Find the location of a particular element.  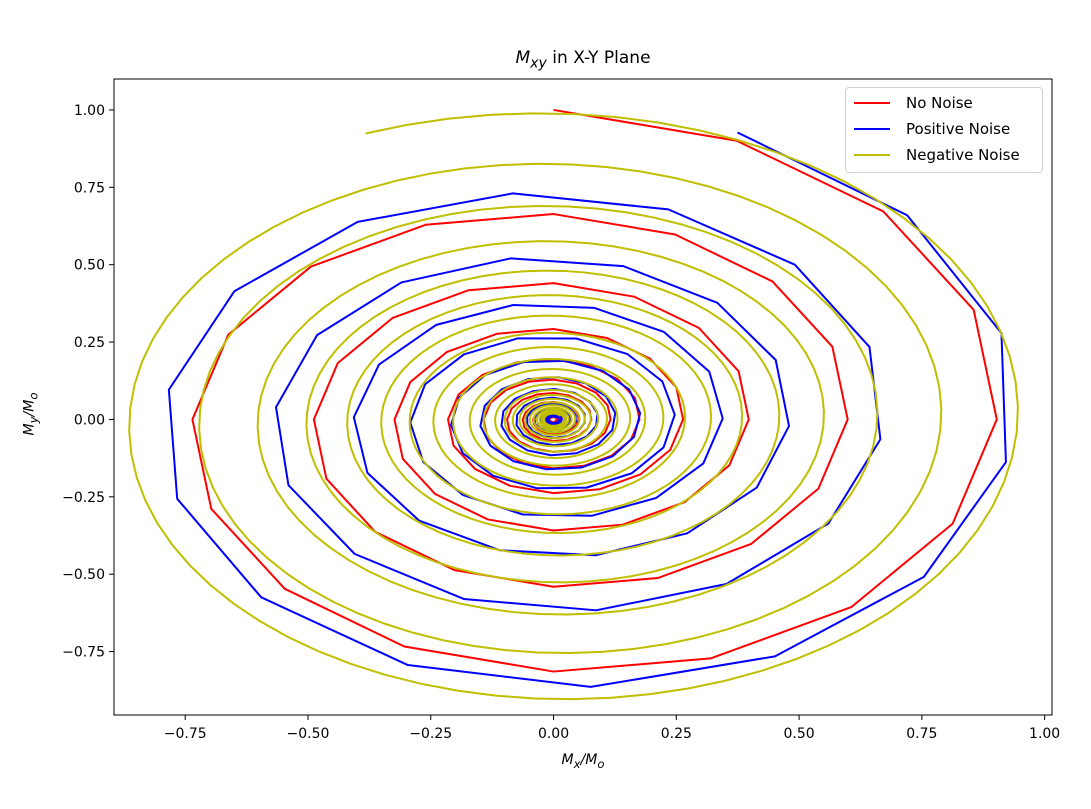

y-tick-label: 0.00 is located at coordinates (89, 420).